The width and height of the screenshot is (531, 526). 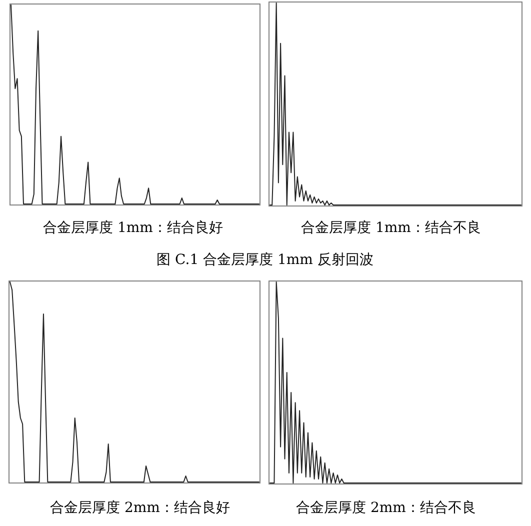 What do you see at coordinates (265, 260) in the screenshot?
I see `annotation: 图 C.1 合金层厚度 1mm 反射回波` at bounding box center [265, 260].